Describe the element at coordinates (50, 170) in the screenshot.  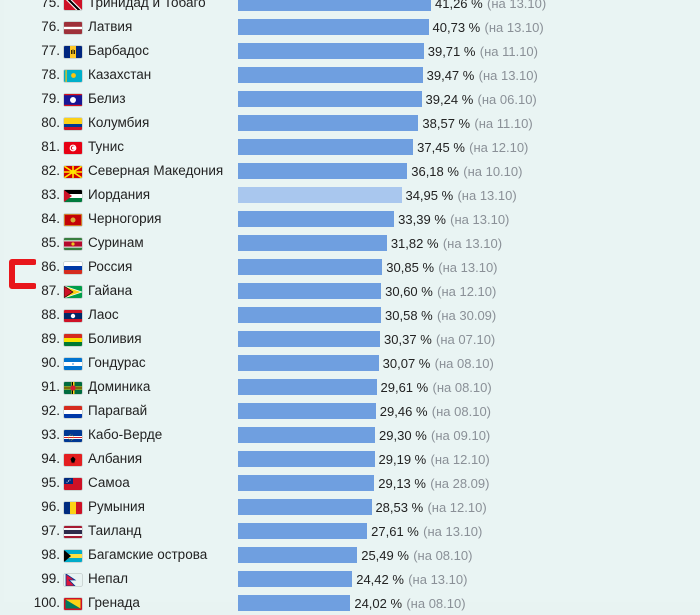
I see `rank-label: 82.` at that location.